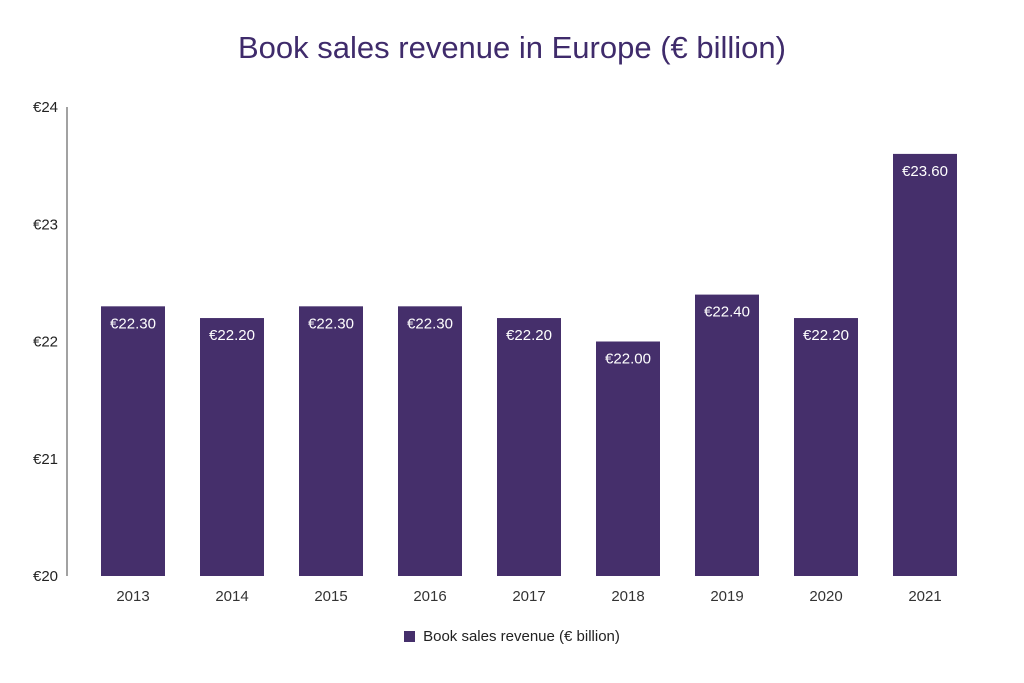 The image size is (1024, 683). Describe the element at coordinates (429, 596) in the screenshot. I see `x-tick-label: 2016` at that location.